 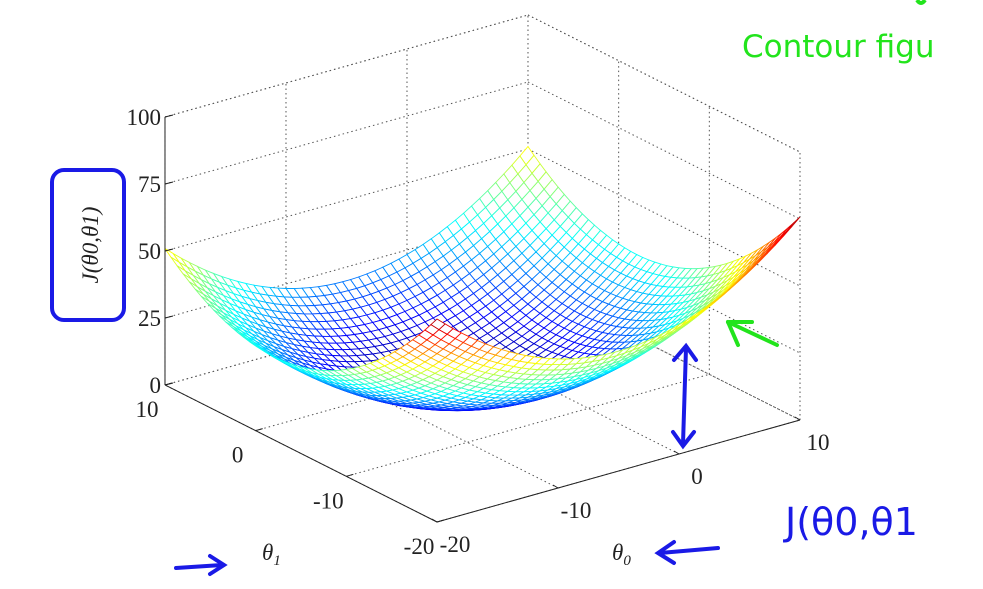 I want to click on x-tick-label: 10, so click(x=818, y=442).